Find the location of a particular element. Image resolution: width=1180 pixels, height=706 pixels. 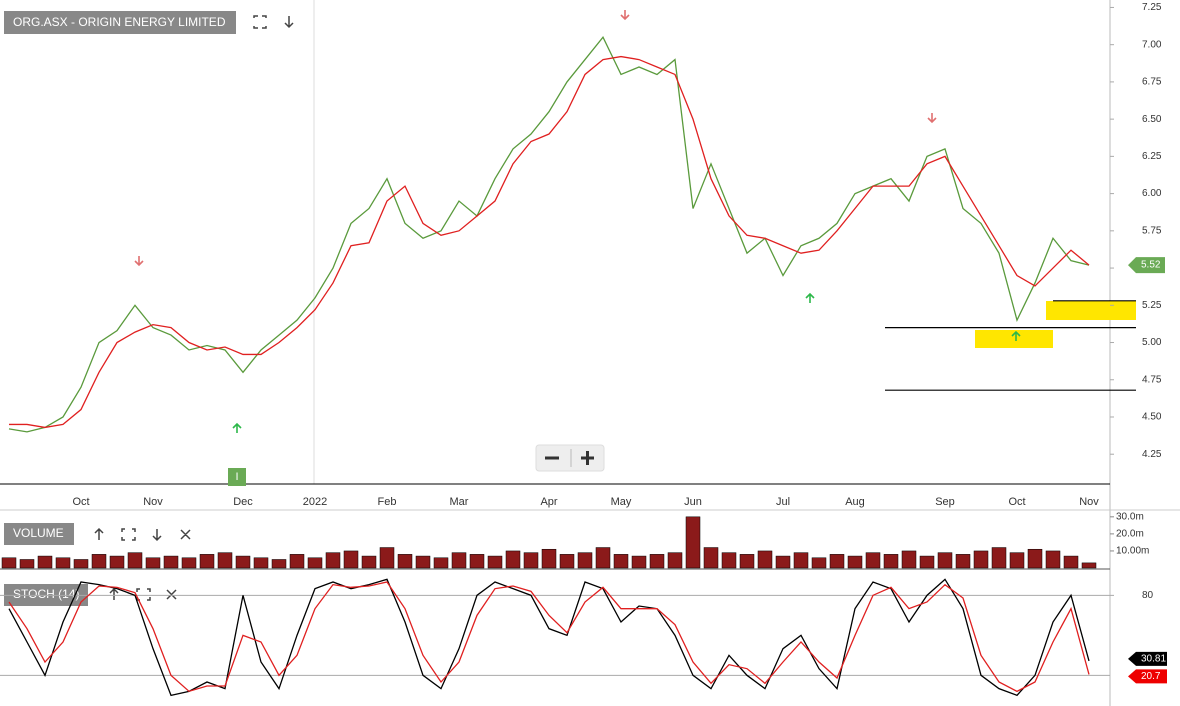

highlight is located at coordinates (1014, 339).